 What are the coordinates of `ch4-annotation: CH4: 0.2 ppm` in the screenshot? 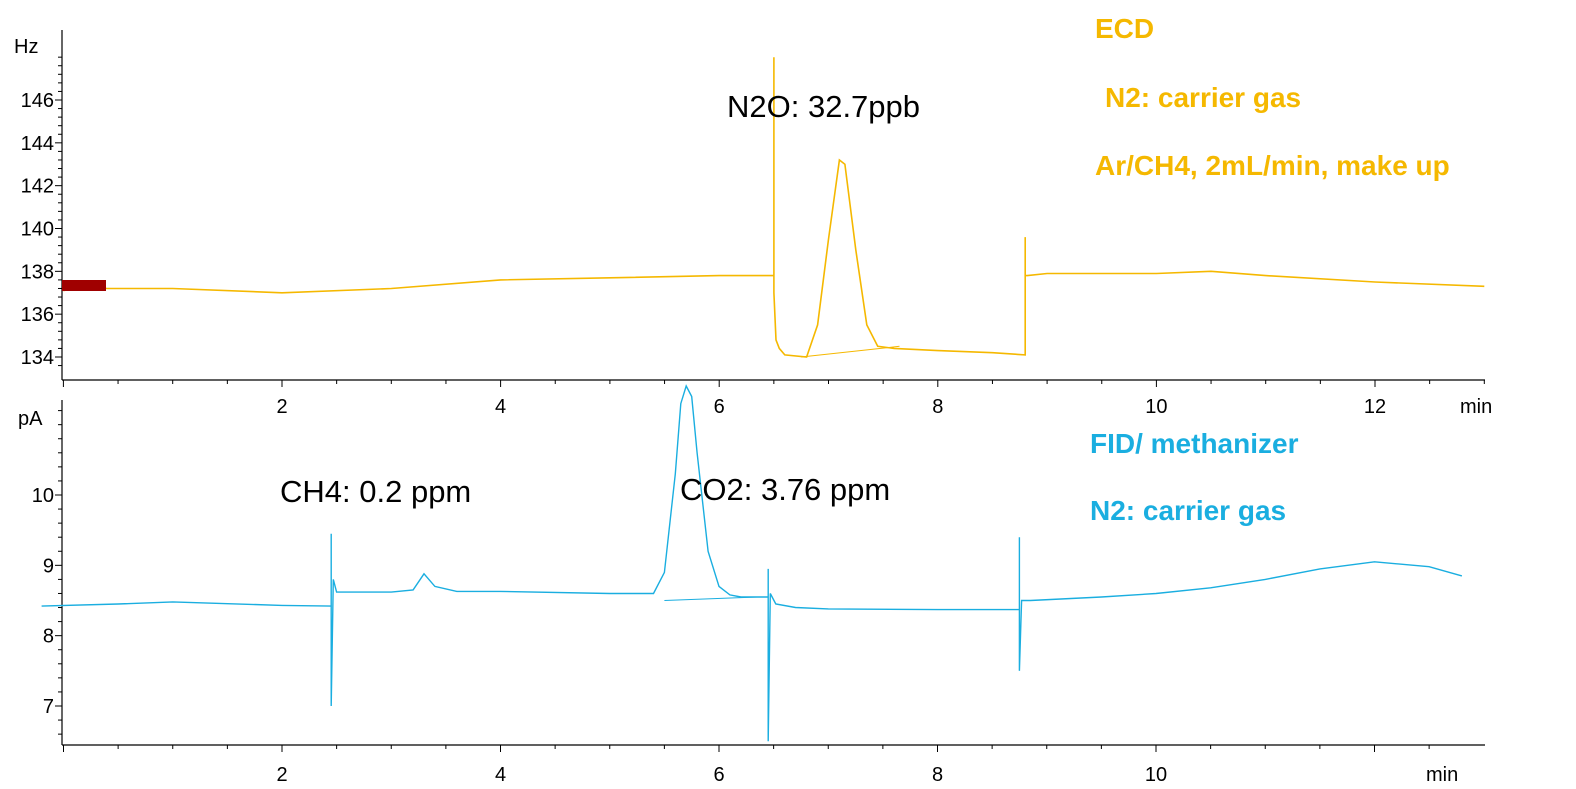 It's located at (375, 491).